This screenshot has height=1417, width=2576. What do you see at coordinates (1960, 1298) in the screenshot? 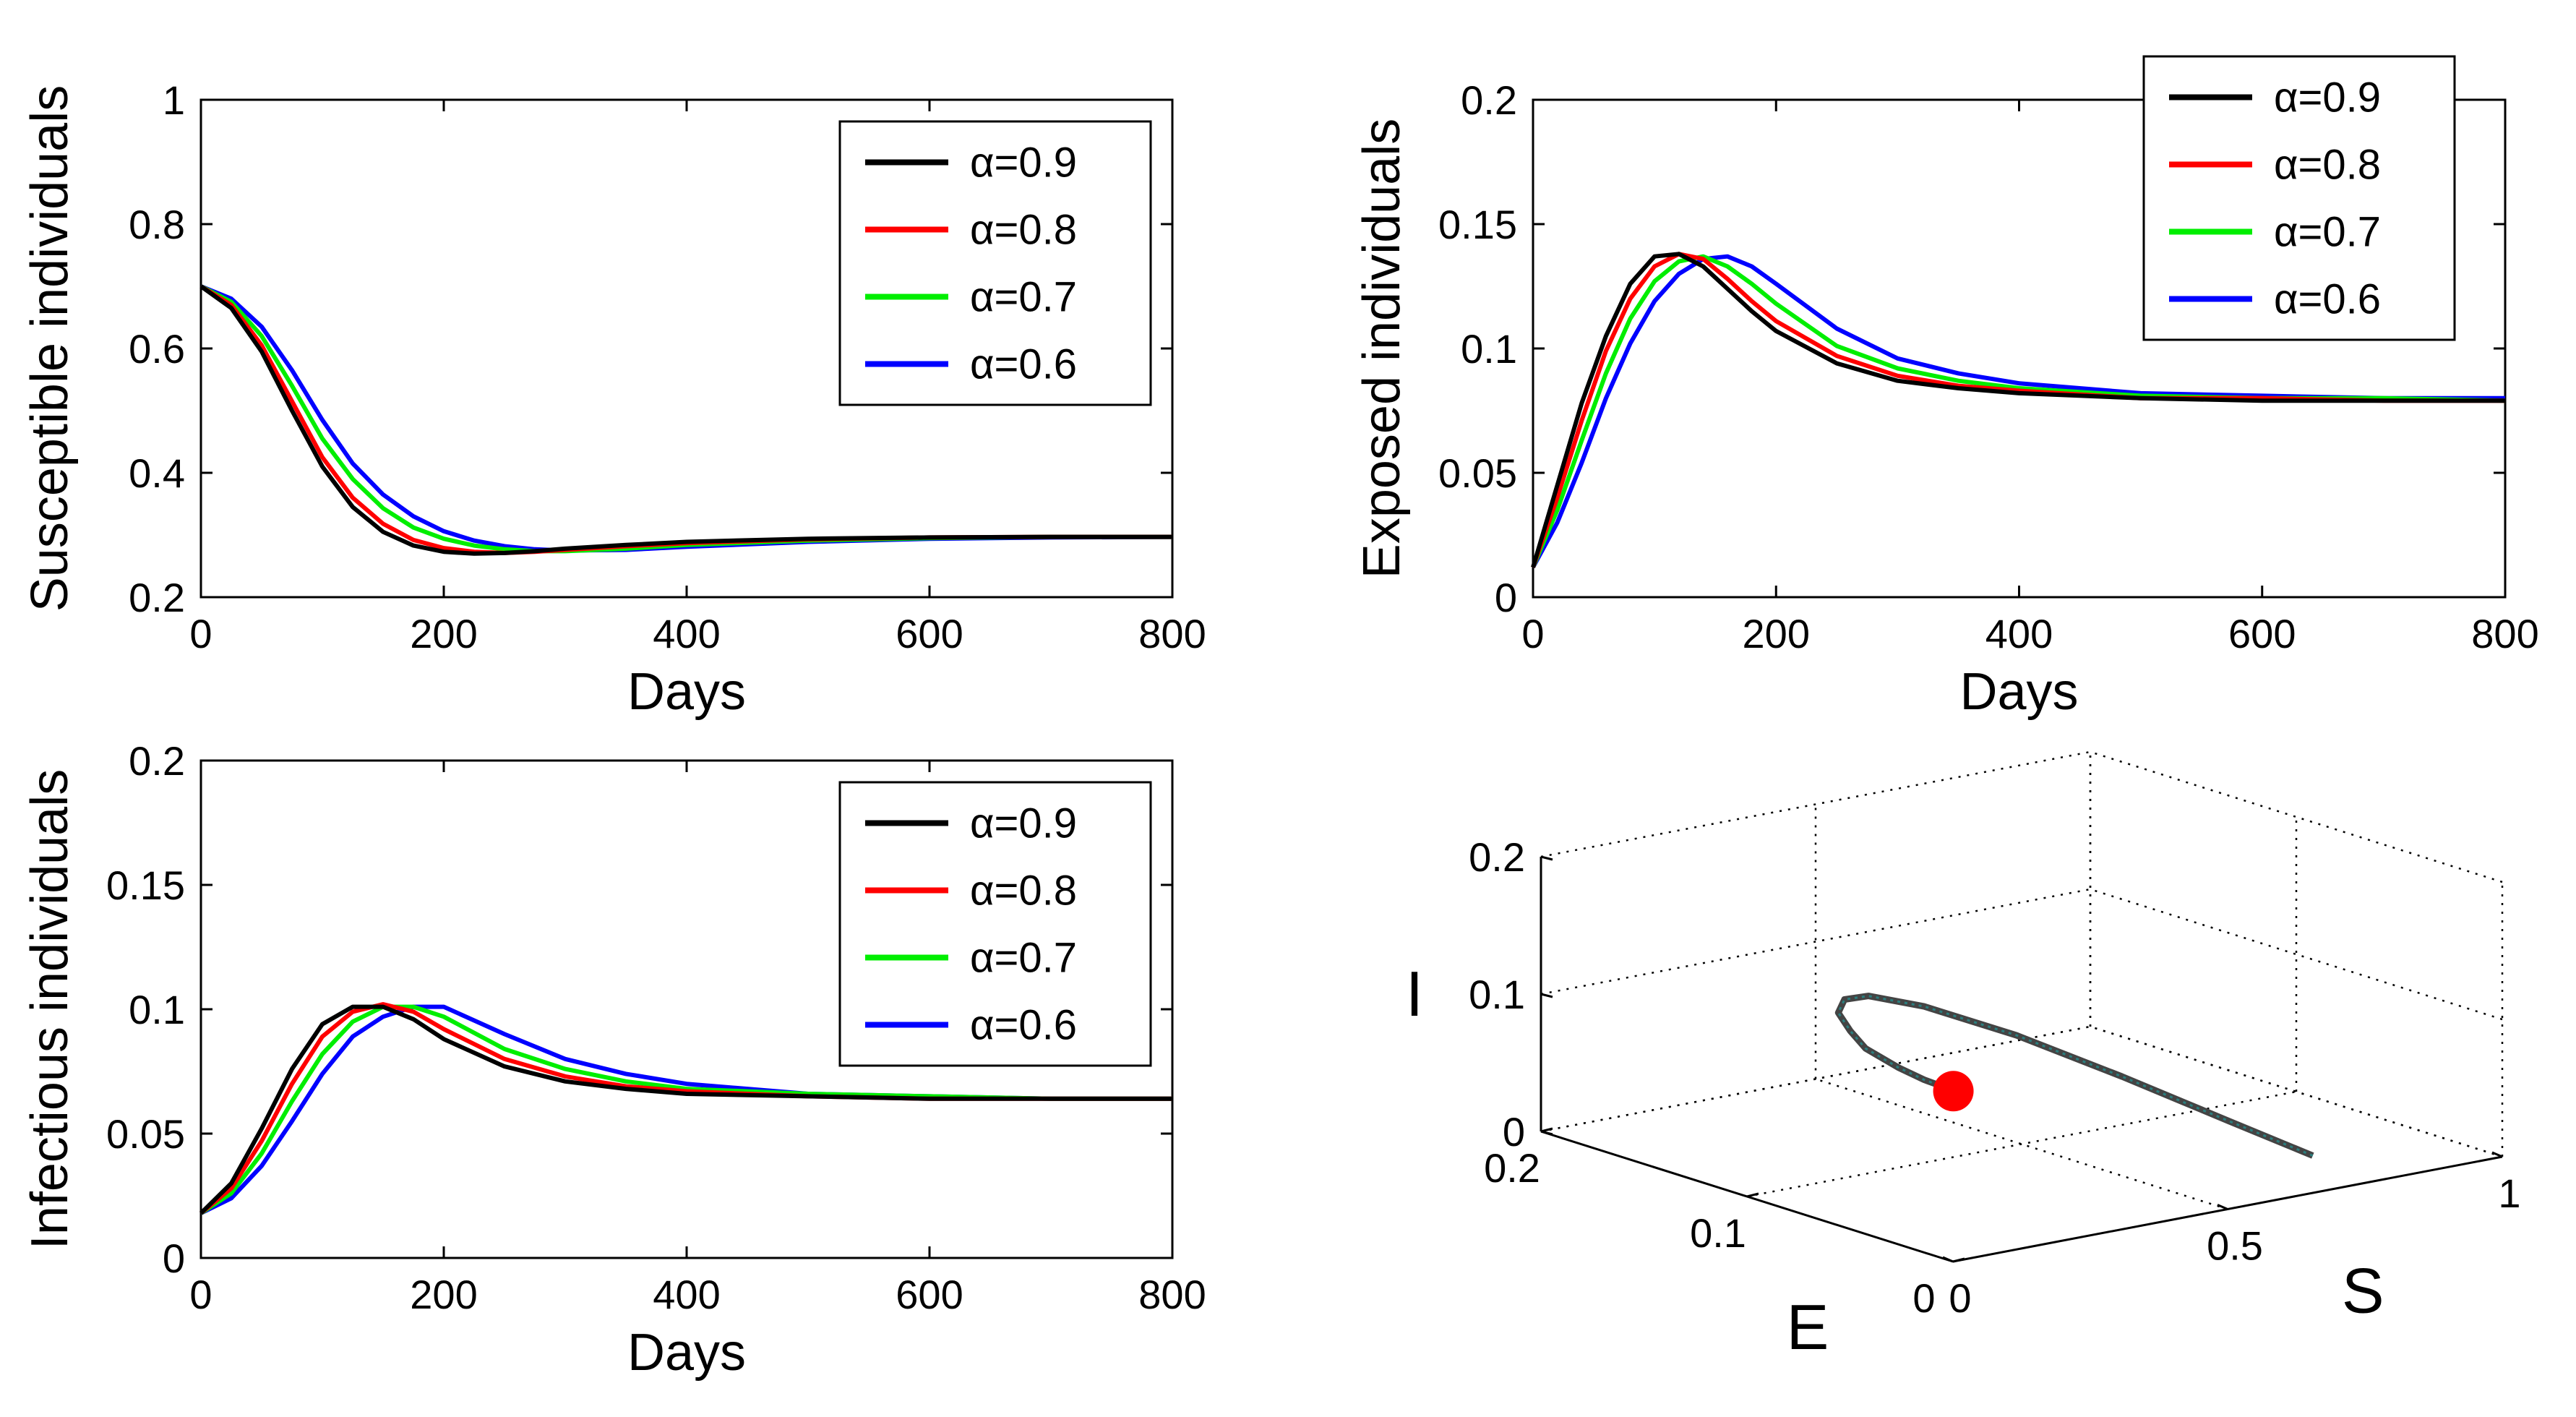
I see `s-tick-label: 0` at bounding box center [1960, 1298].